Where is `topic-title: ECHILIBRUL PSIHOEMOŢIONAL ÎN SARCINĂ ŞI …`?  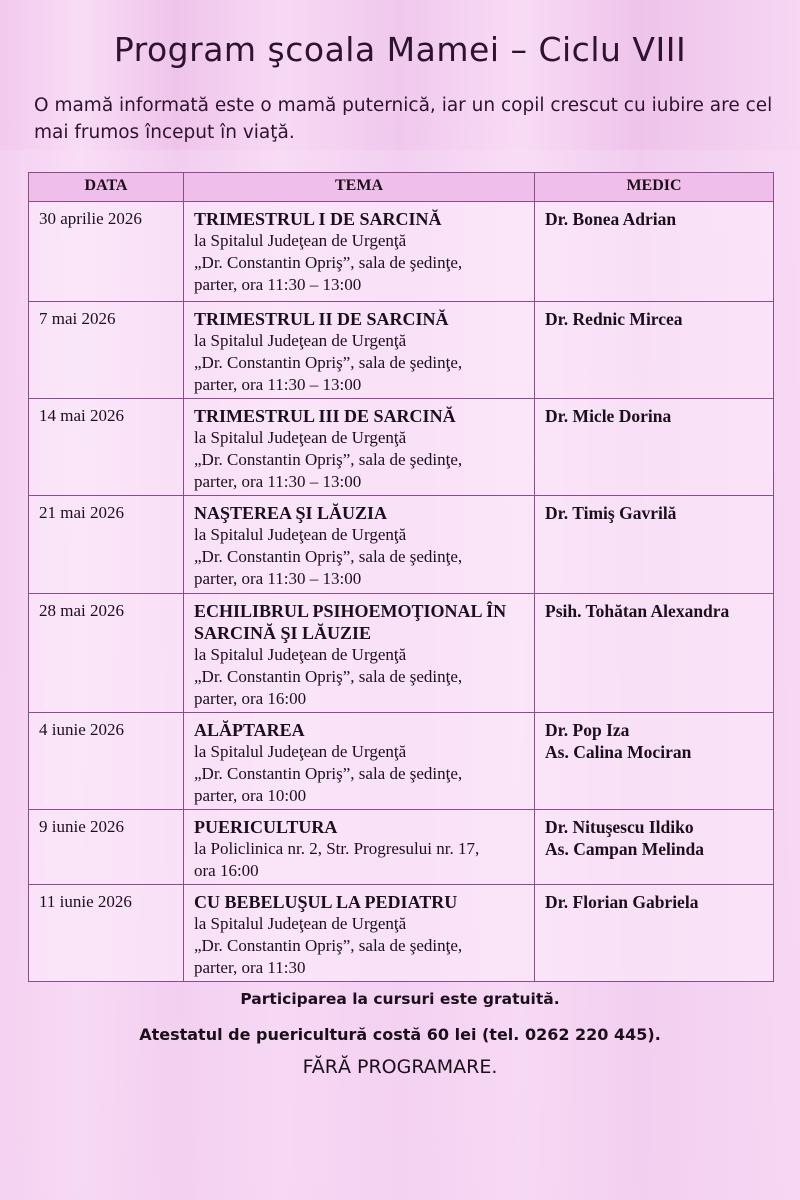
topic-title: ECHILIBRUL PSIHOEMOŢIONAL ÎN SARCINĂ ŞI … is located at coordinates (350, 622).